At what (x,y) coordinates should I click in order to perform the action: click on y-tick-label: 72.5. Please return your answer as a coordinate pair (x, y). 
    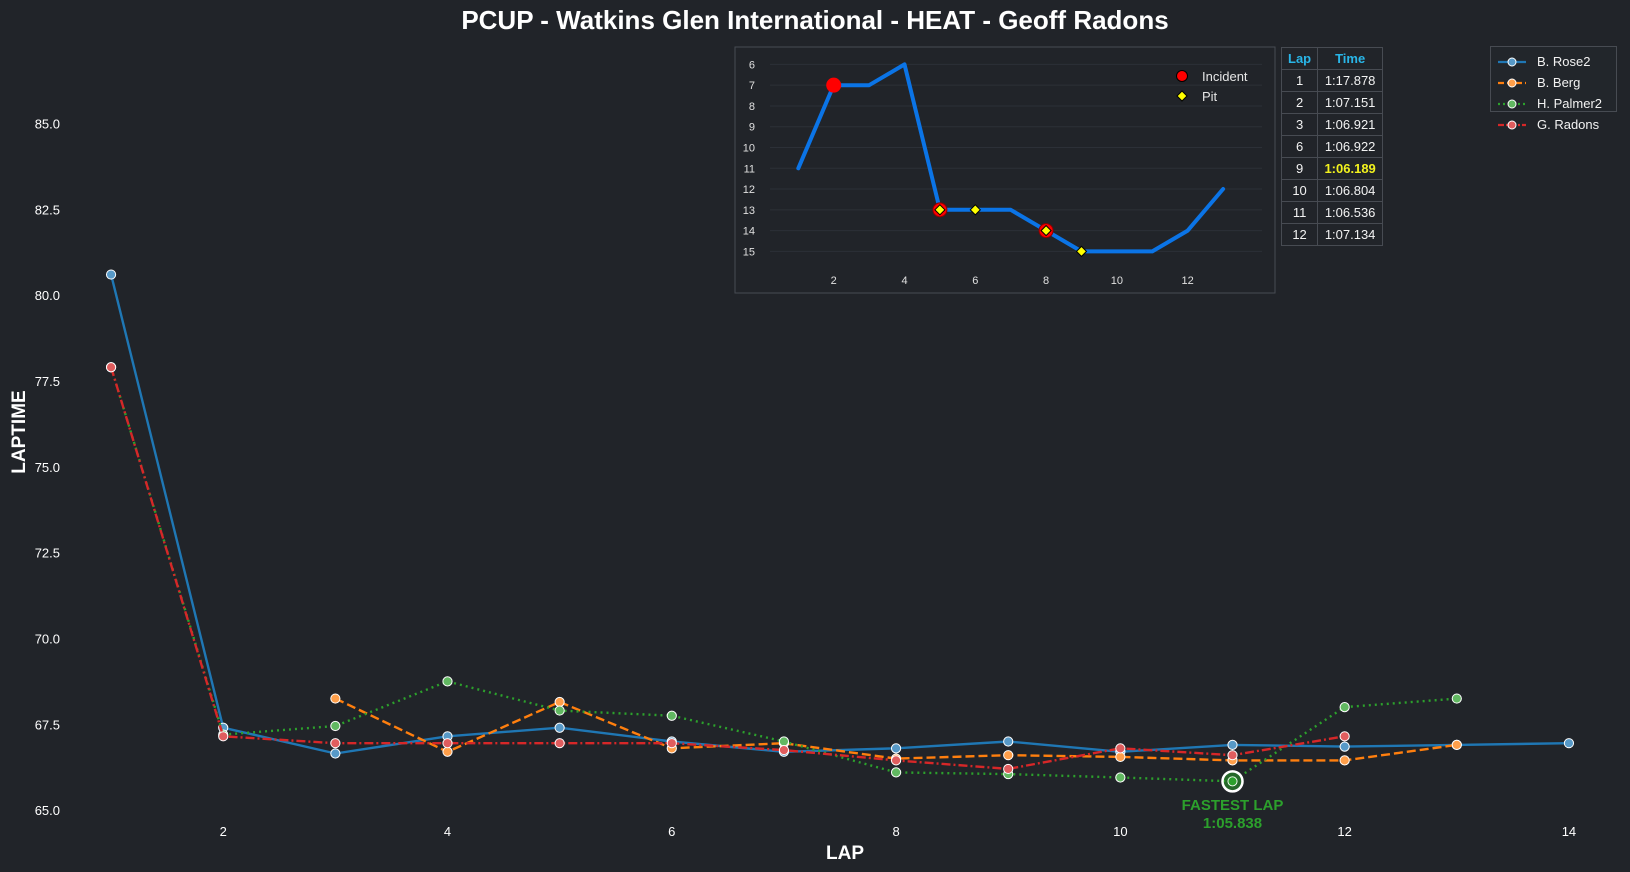
    Looking at the image, I should click on (47, 553).